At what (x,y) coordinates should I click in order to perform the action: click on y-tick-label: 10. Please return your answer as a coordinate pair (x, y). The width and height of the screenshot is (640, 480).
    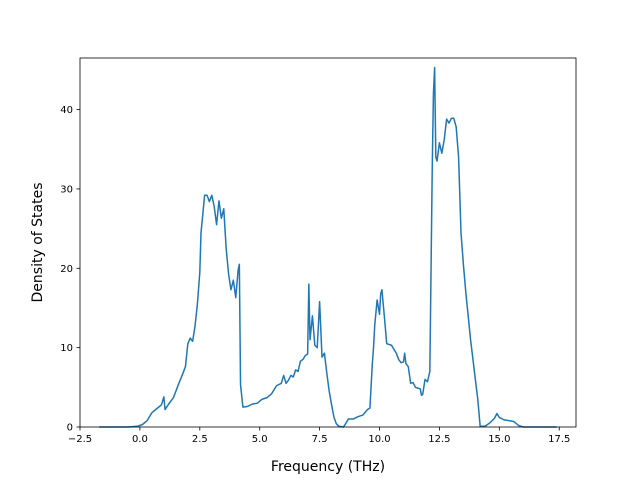
    Looking at the image, I should click on (66, 348).